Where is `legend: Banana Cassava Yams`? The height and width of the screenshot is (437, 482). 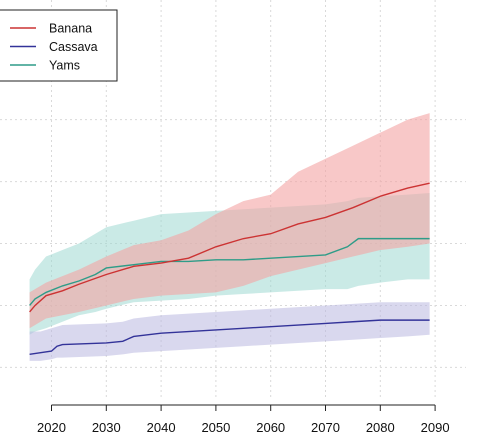
legend: Banana Cassava Yams is located at coordinates (59, 45).